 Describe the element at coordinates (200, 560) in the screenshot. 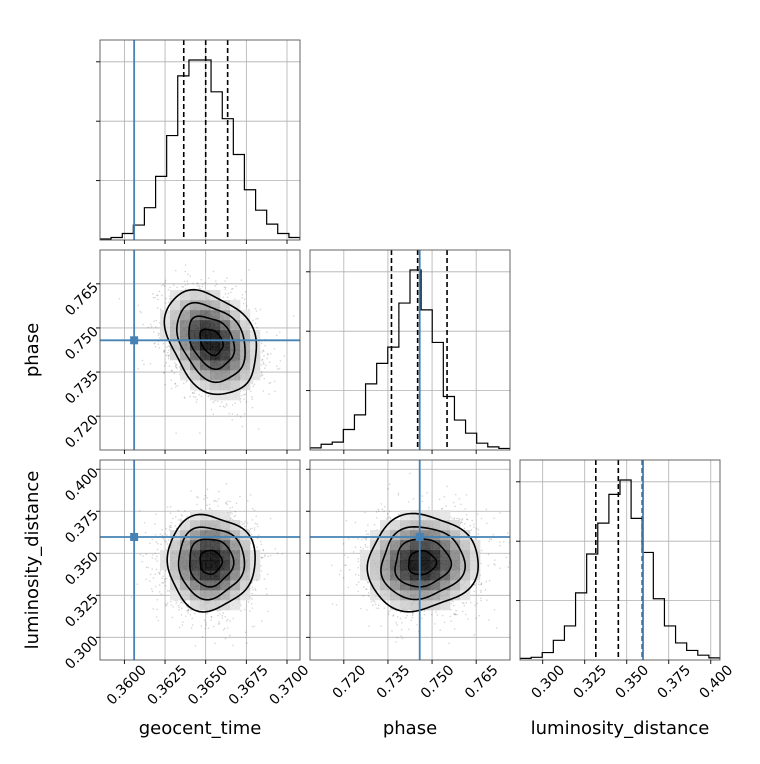

I see `density-panel-geocent_time-luminosity_distance` at that location.